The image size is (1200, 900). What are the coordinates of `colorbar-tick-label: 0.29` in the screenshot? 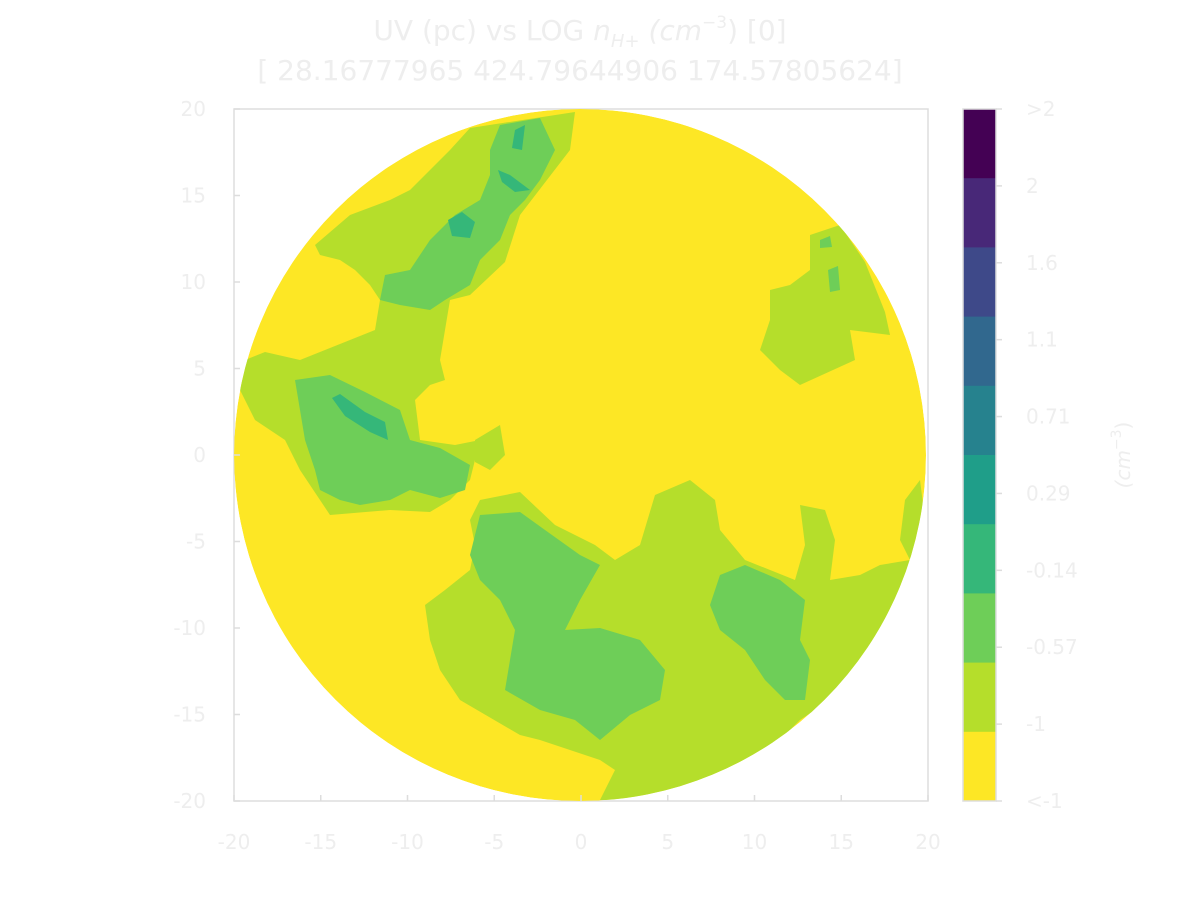 It's located at (1048, 493).